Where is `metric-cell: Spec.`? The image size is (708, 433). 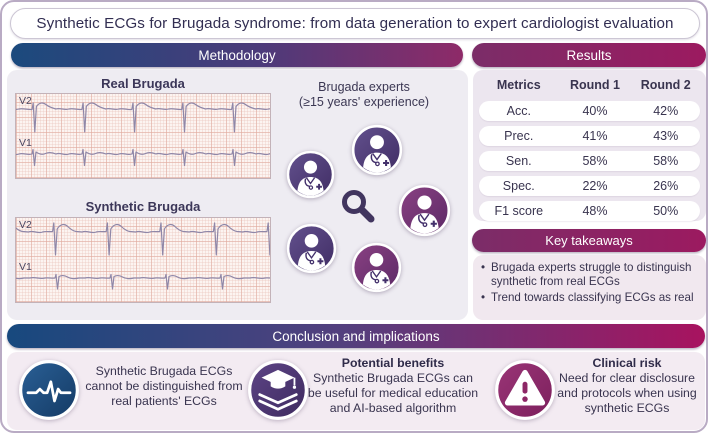 metric-cell: Spec. is located at coordinates (518, 186).